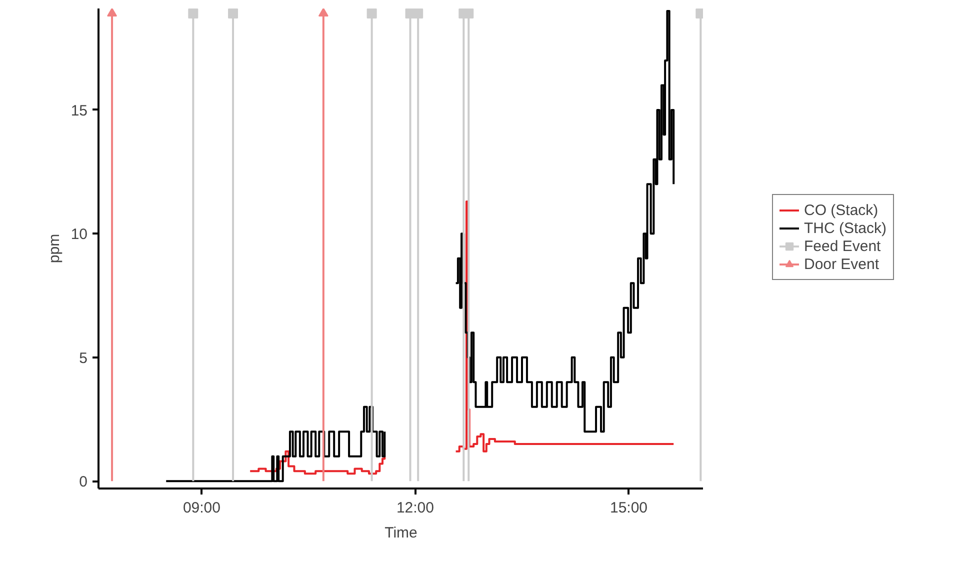  What do you see at coordinates (415, 508) in the screenshot?
I see `x-tick-label: 12:00` at bounding box center [415, 508].